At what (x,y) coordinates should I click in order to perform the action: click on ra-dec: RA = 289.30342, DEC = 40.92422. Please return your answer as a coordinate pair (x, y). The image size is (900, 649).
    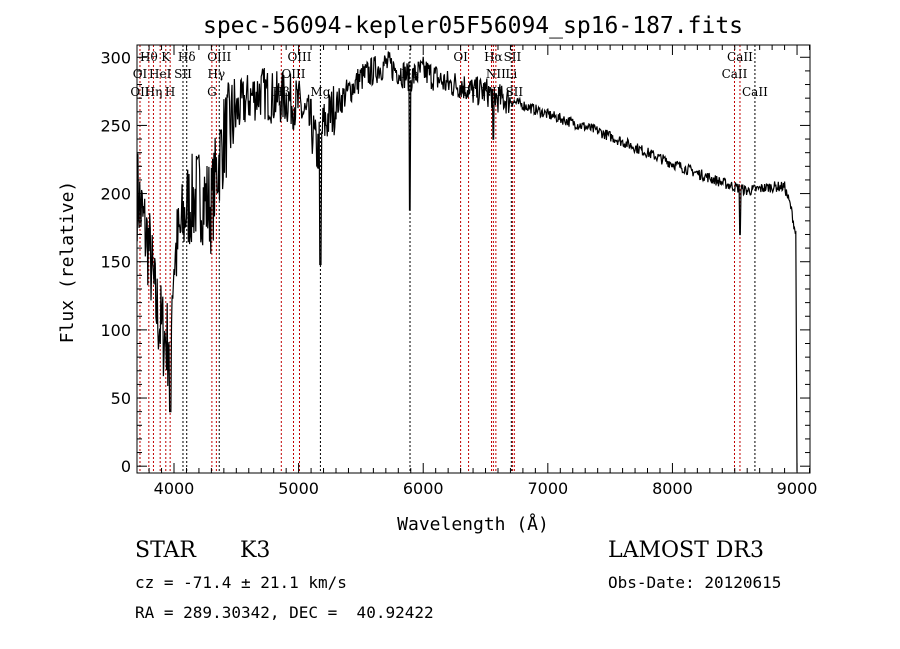
    Looking at the image, I should click on (284, 612).